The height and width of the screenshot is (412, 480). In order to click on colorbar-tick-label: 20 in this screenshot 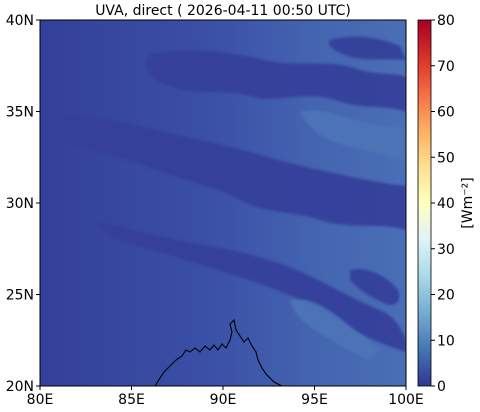, I will do `click(446, 296)`.